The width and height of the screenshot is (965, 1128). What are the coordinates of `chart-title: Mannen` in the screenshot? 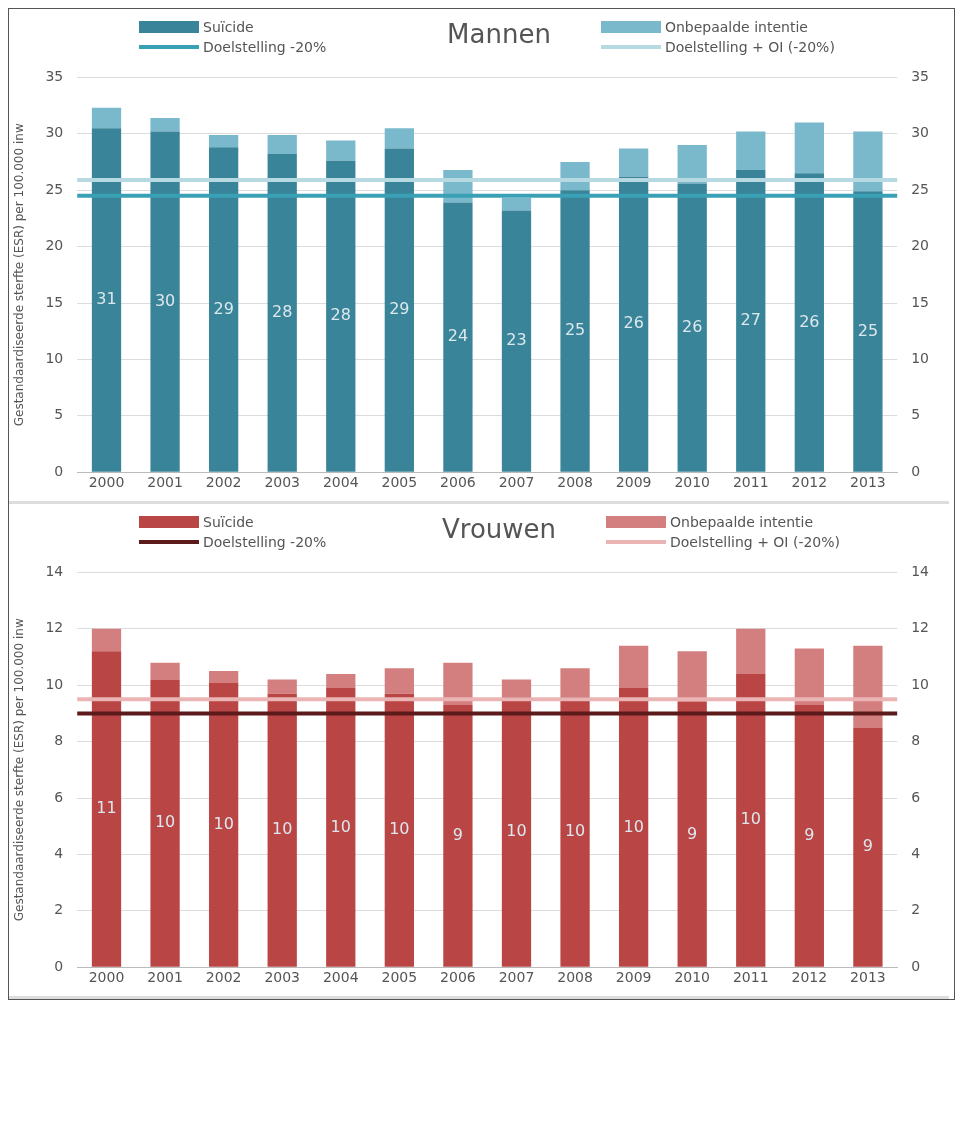 It's located at (499, 34).